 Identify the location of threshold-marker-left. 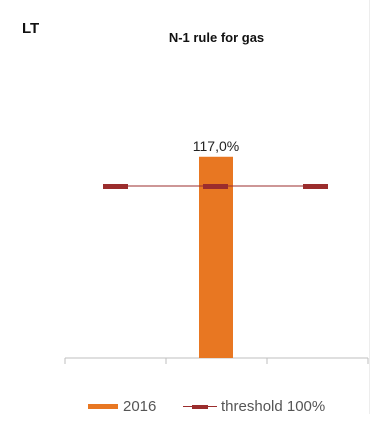
(115, 186).